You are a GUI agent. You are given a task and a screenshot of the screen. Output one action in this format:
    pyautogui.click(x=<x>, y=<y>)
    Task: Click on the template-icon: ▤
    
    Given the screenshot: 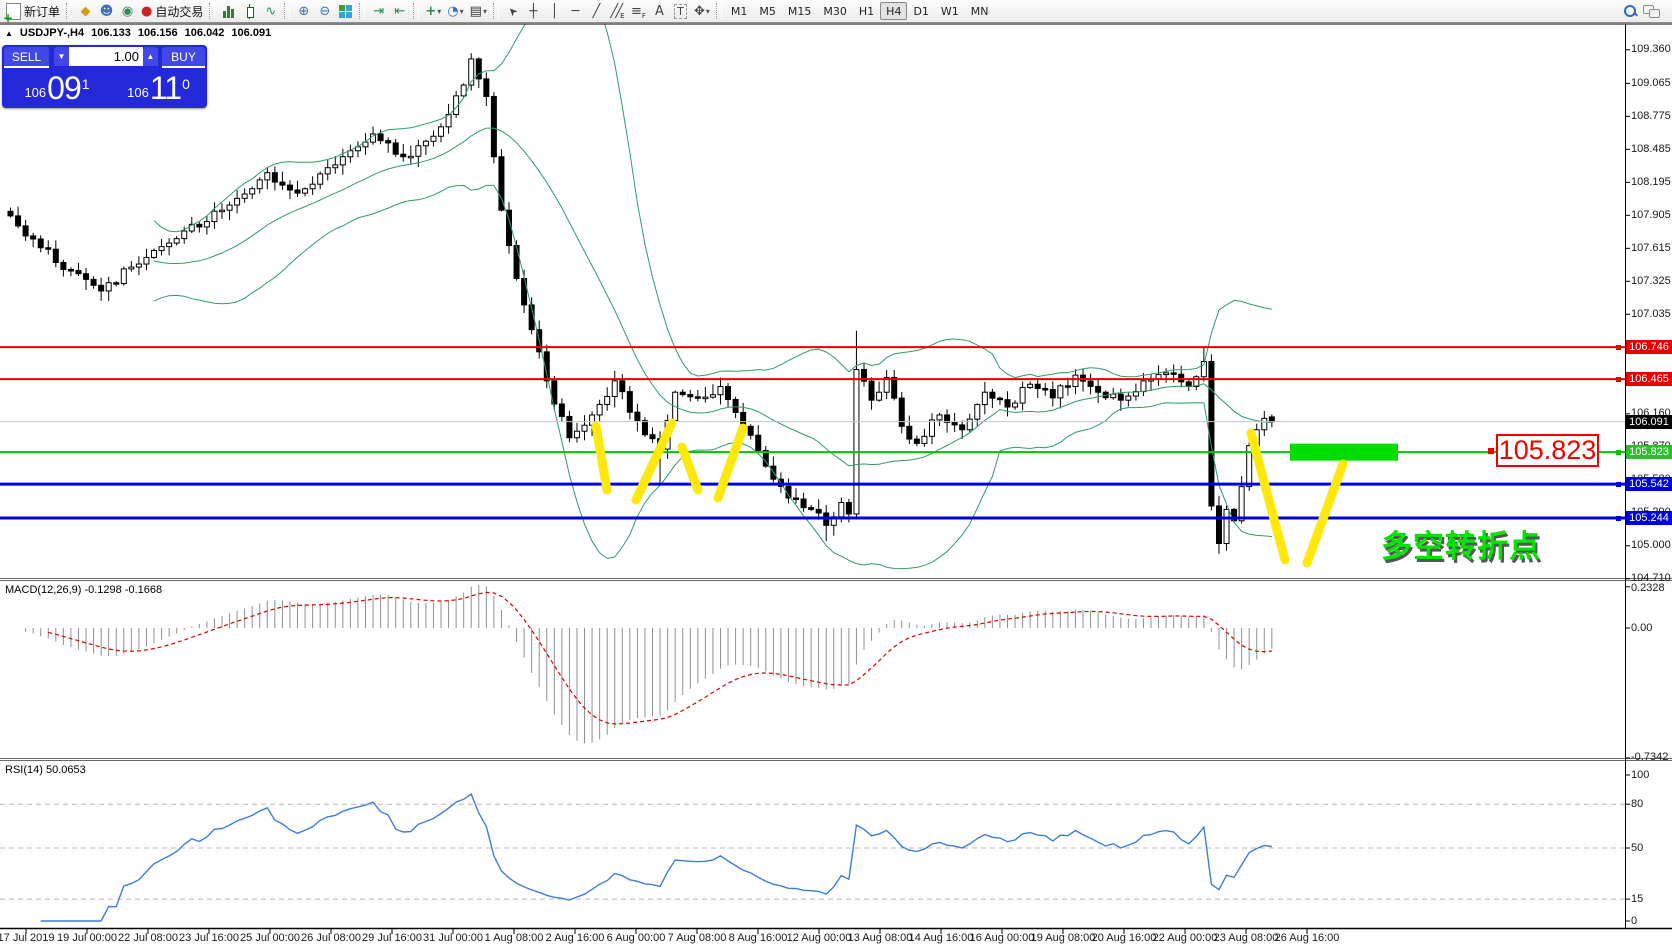 What is the action you would take?
    pyautogui.click(x=475, y=11)
    